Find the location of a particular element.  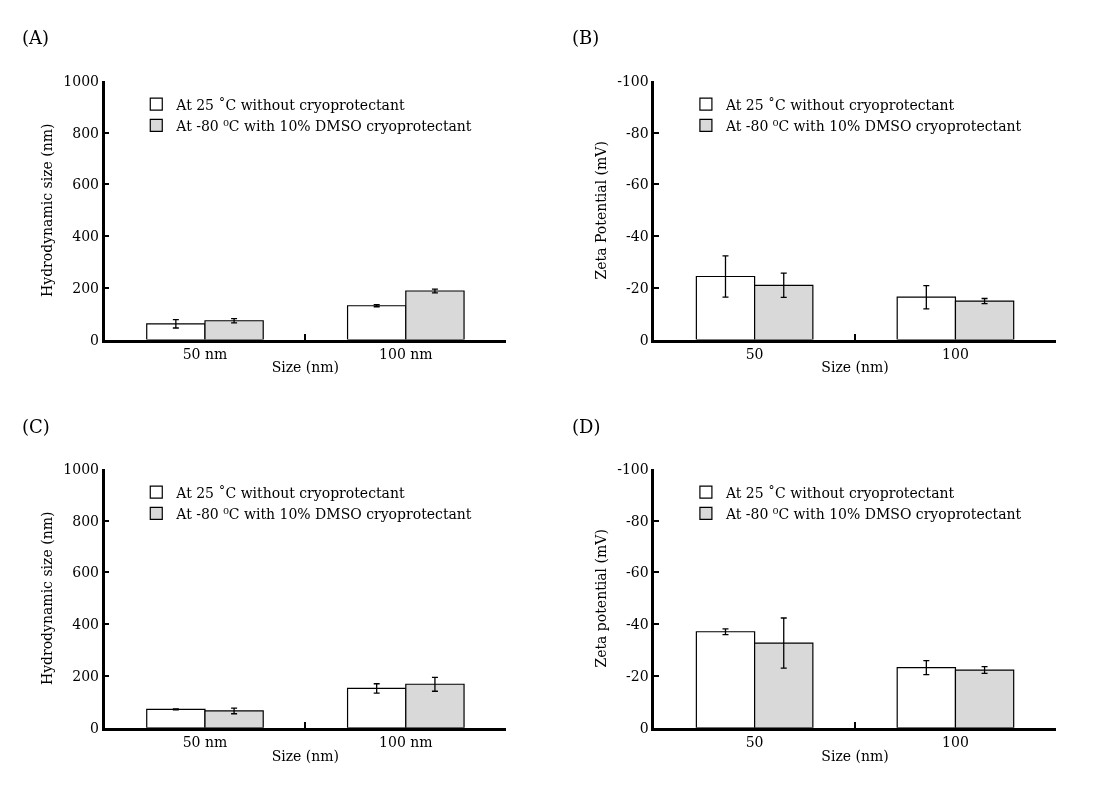

chart-title: (B) is located at coordinates (586, 37).